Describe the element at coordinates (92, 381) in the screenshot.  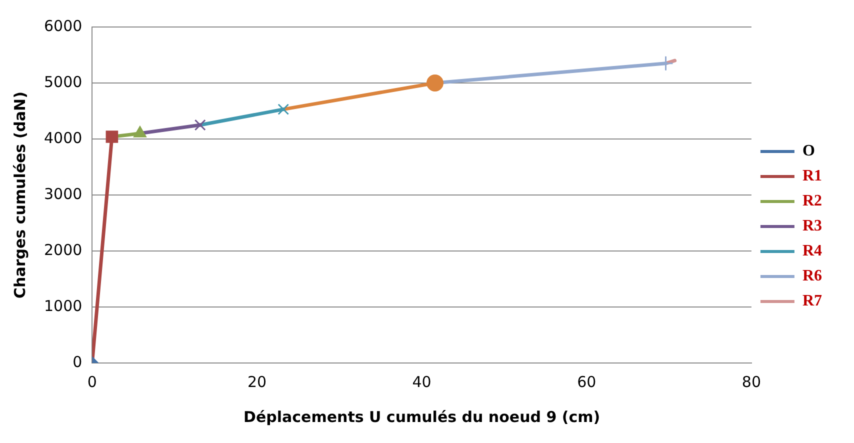
I see `x-tick-label: 0` at that location.